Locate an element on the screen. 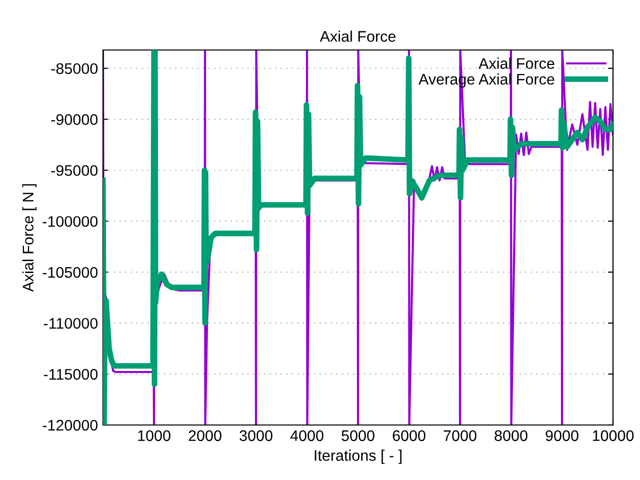  x-tick-label: 2000 is located at coordinates (205, 436).